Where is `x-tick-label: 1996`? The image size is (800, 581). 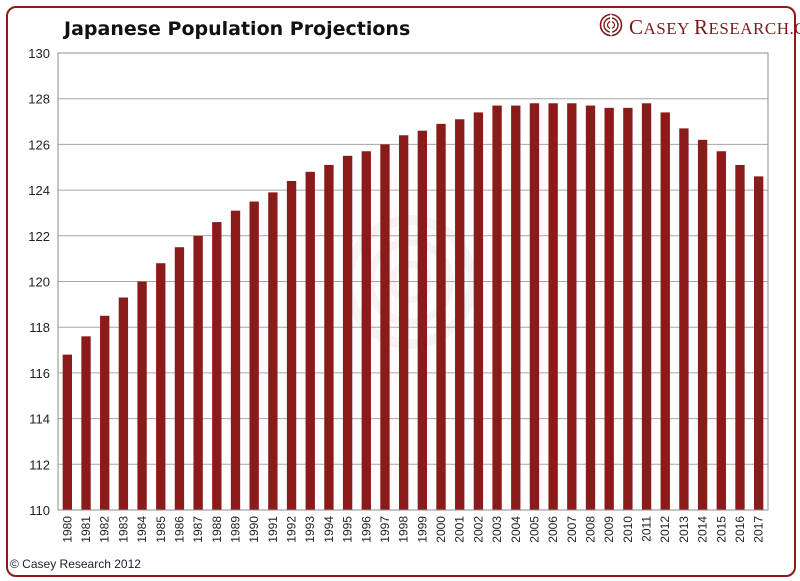 x-tick-label: 1996 is located at coordinates (366, 529).